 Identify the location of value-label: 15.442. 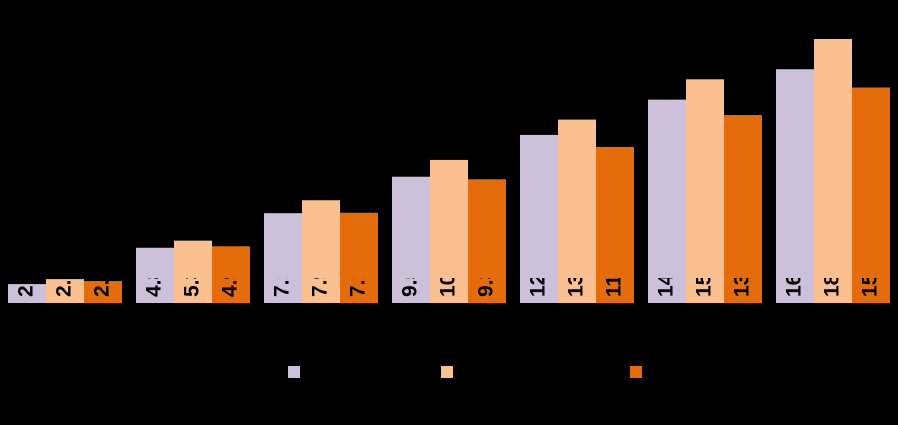
(870, 265).